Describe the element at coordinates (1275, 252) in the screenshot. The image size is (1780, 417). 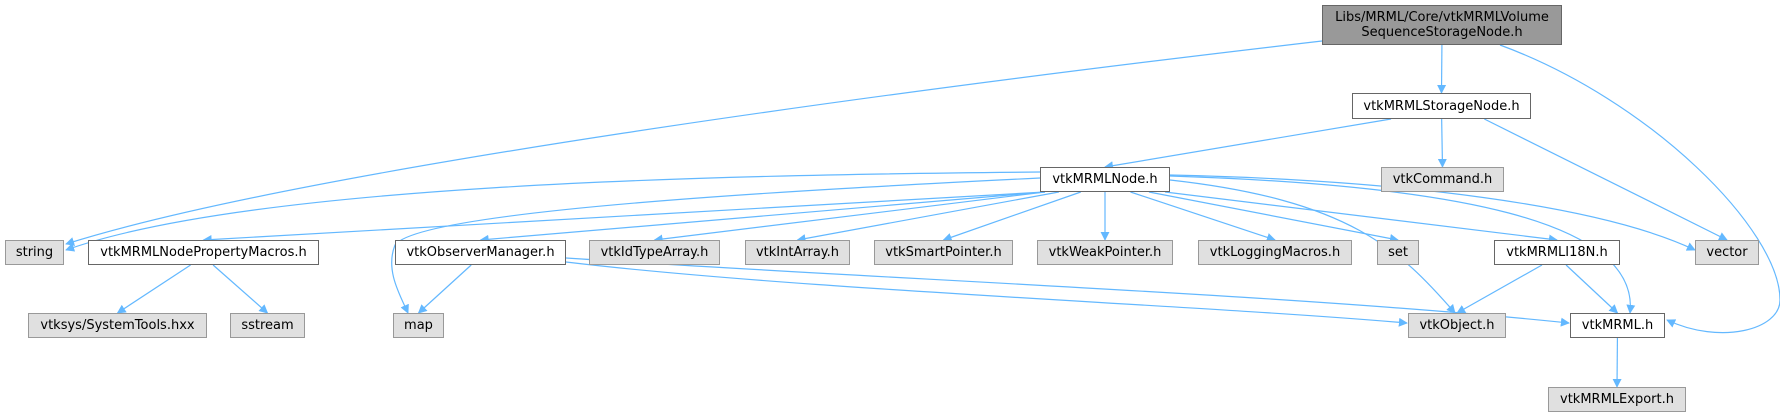
I see `node-logging: vtkLoggingMacros.h` at that location.